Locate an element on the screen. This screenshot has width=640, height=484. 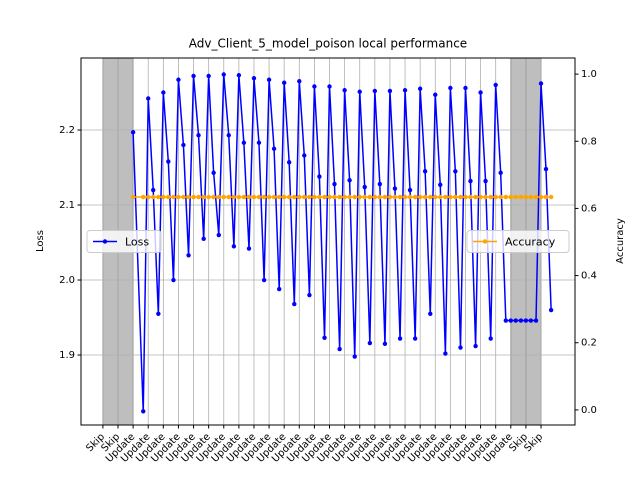
legend-label: Accuracy is located at coordinates (530, 242).